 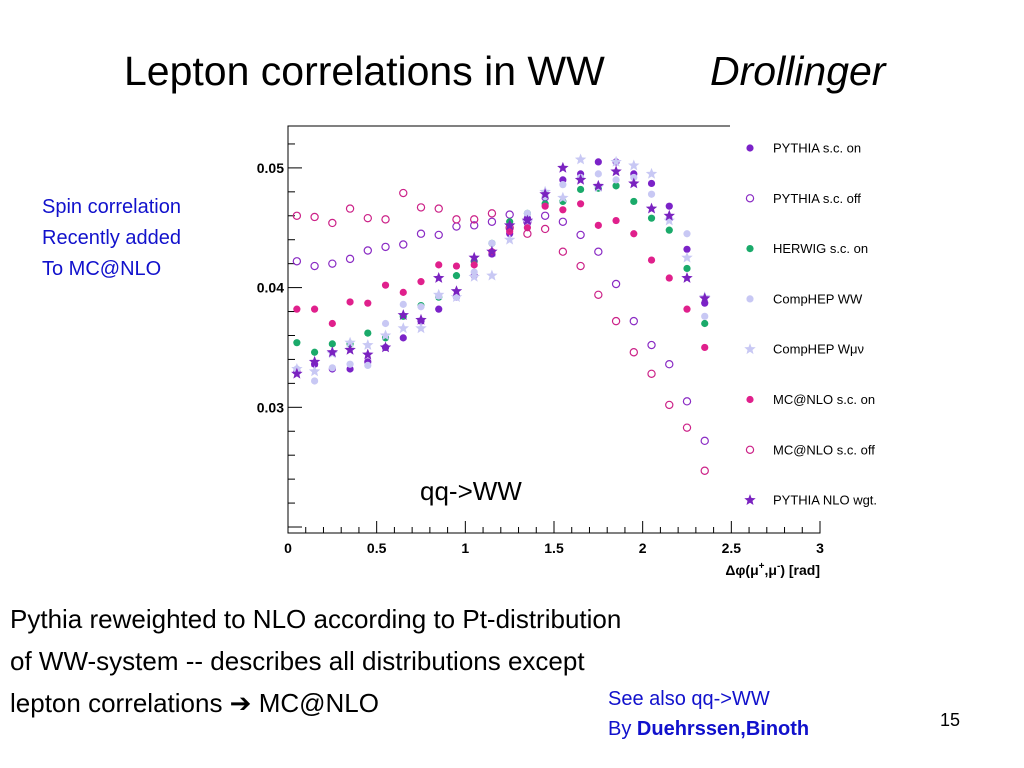 What do you see at coordinates (817, 148) in the screenshot?
I see `legend-label: PYTHIA s.c. on` at bounding box center [817, 148].